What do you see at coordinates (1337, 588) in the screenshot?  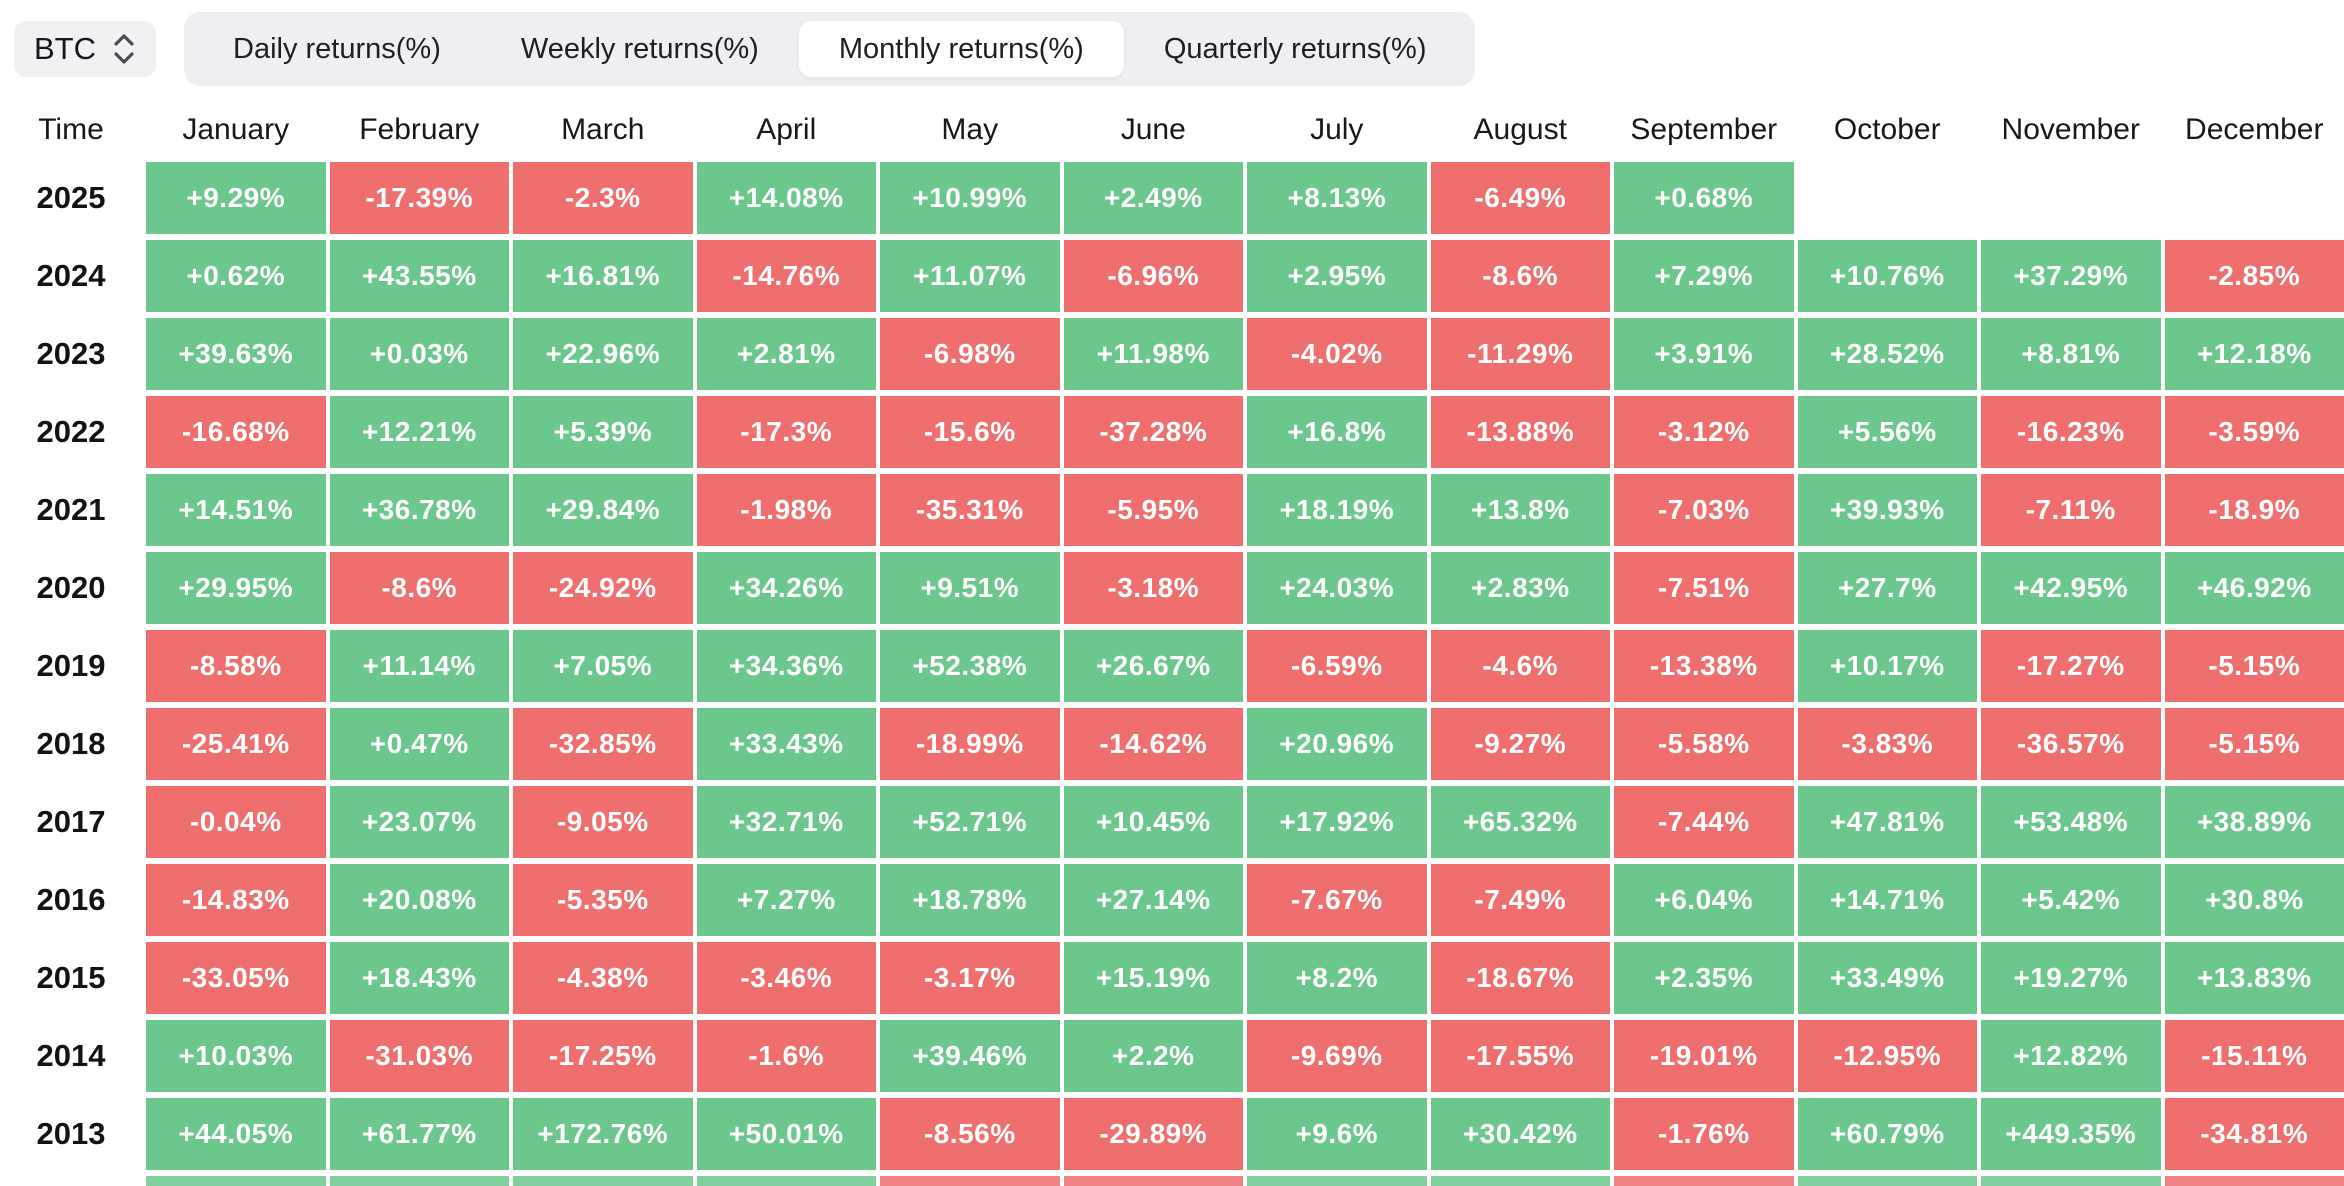 I see `return-cell: +24.03%` at bounding box center [1337, 588].